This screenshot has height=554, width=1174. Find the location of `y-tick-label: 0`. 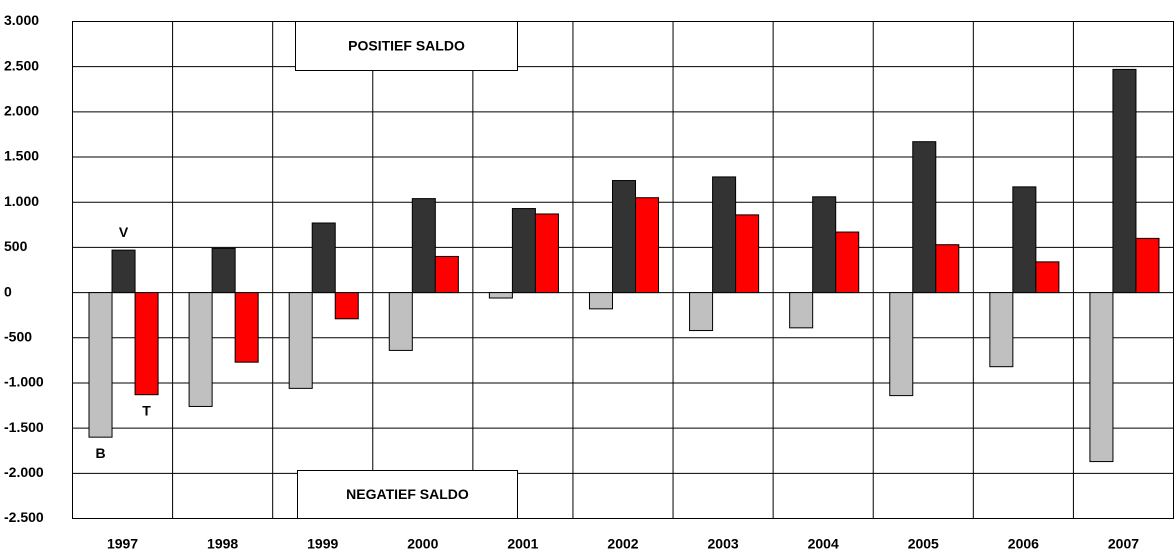

y-tick-label: 0 is located at coordinates (8, 291).